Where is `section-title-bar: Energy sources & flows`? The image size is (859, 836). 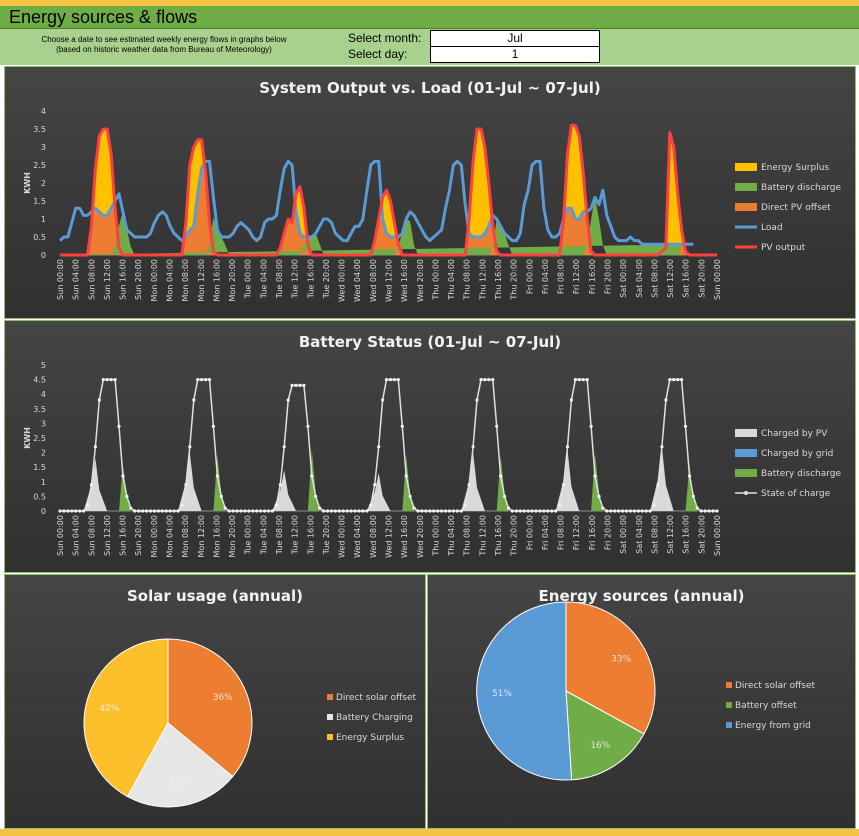
section-title-bar: Energy sources & flows is located at coordinates (429, 17).